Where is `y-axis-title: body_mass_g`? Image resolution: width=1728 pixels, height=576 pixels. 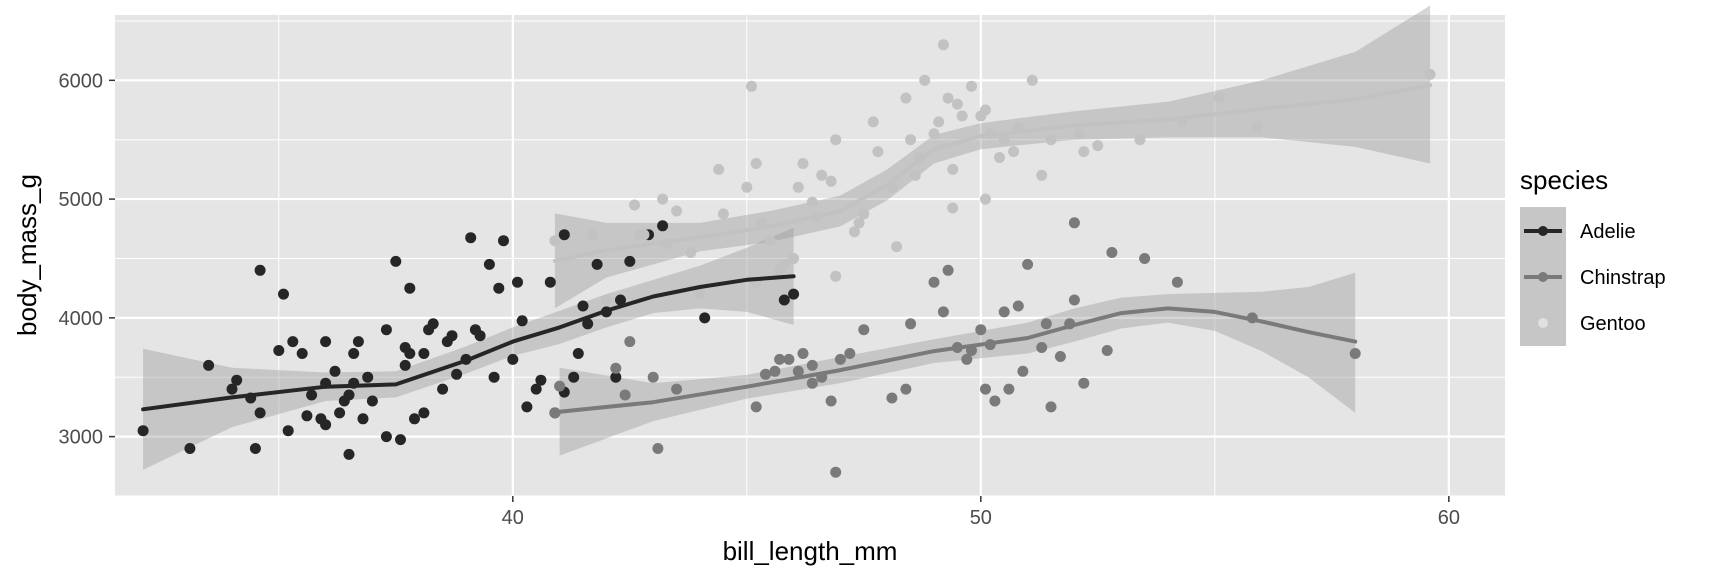
y-axis-title: body_mass_g is located at coordinates (27, 255).